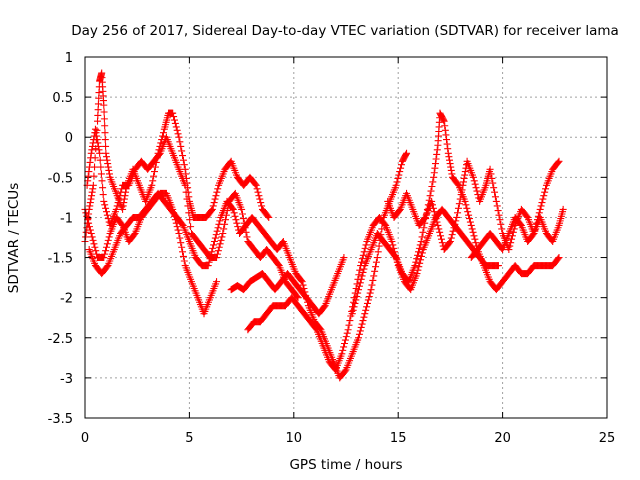  What do you see at coordinates (62, 98) in the screenshot?
I see `y-tick-label: 0.5` at bounding box center [62, 98].